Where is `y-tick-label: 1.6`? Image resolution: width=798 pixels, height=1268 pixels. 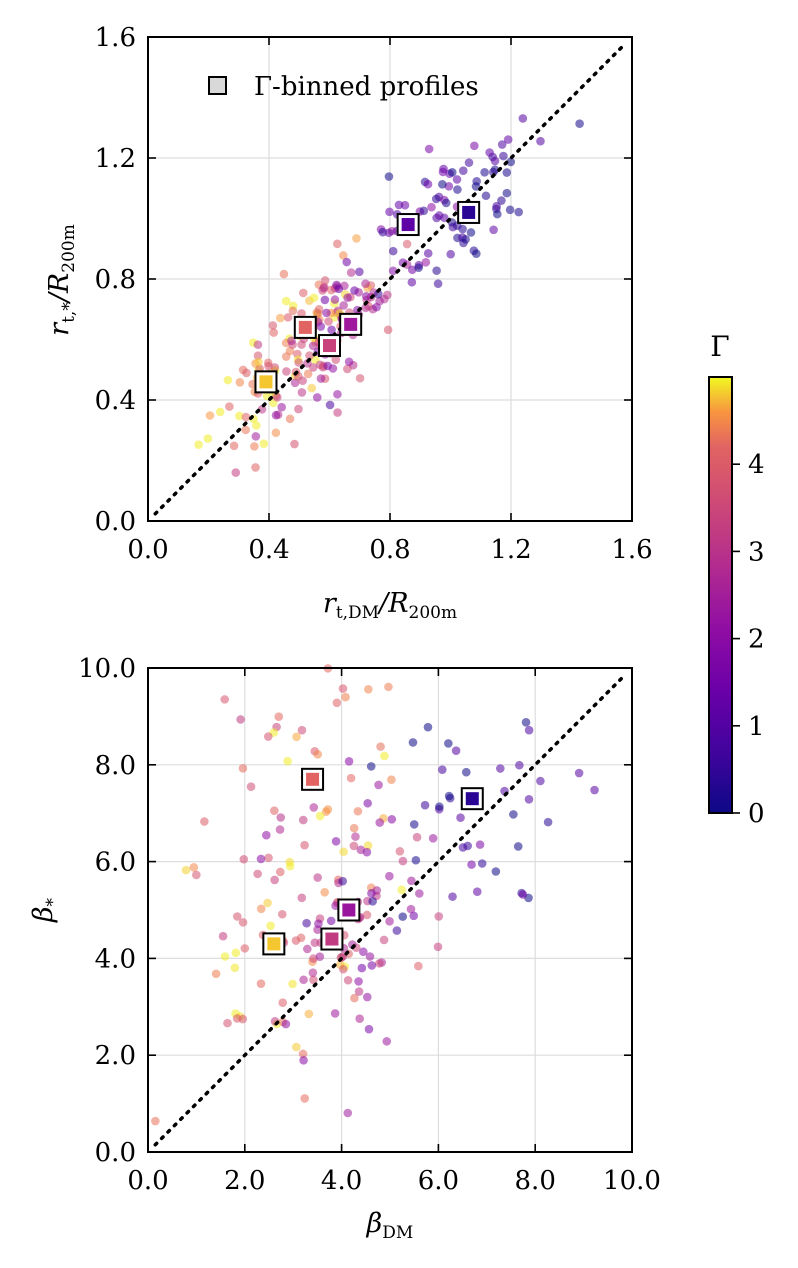 y-tick-label: 1.6 is located at coordinates (115, 38).